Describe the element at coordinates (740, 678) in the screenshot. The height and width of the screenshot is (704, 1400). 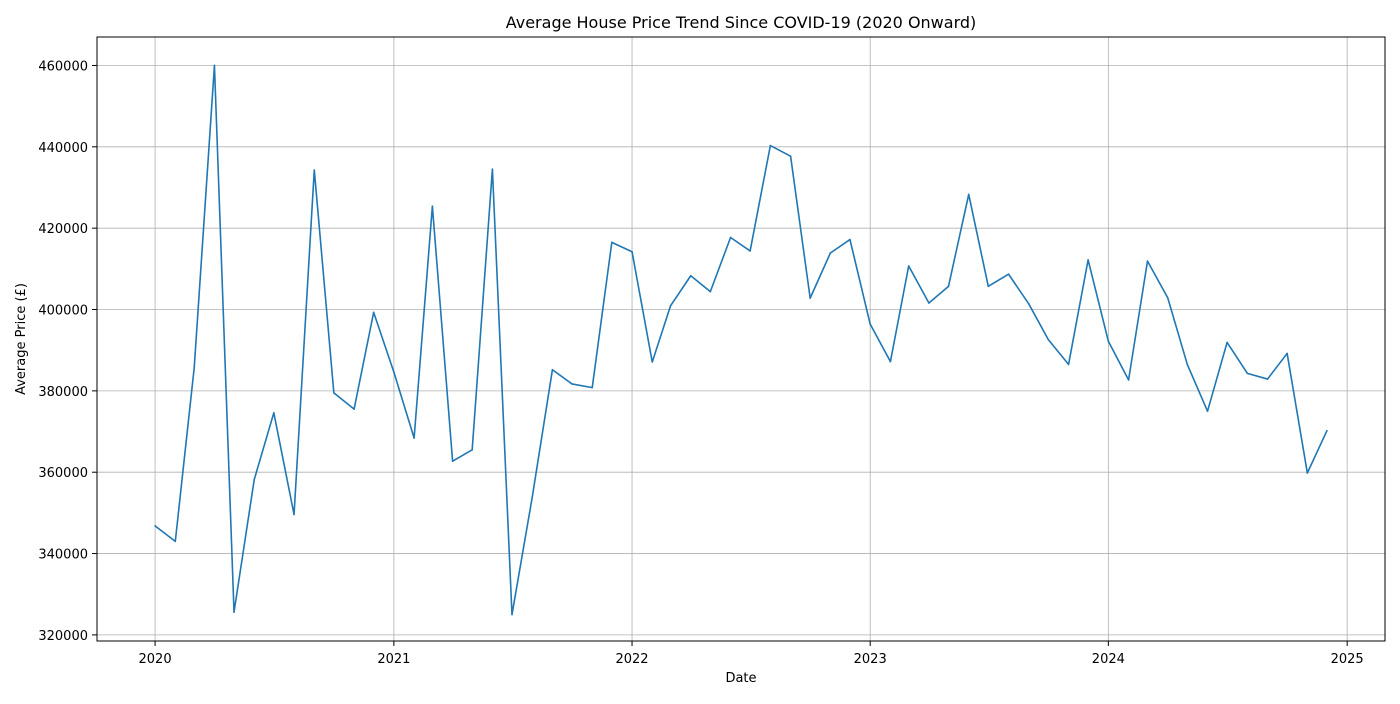
I see `x-axis-label: Date` at that location.